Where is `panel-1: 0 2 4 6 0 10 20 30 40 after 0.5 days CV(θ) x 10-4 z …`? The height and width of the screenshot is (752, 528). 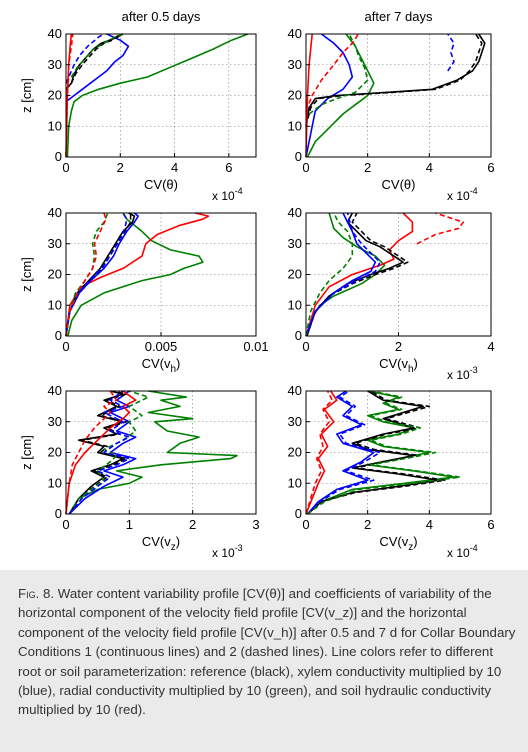
panel-1: 0 2 4 6 0 10 20 30 40 after 0.5 days CV(θ) x 10-4 z … is located at coordinates (138, 106).